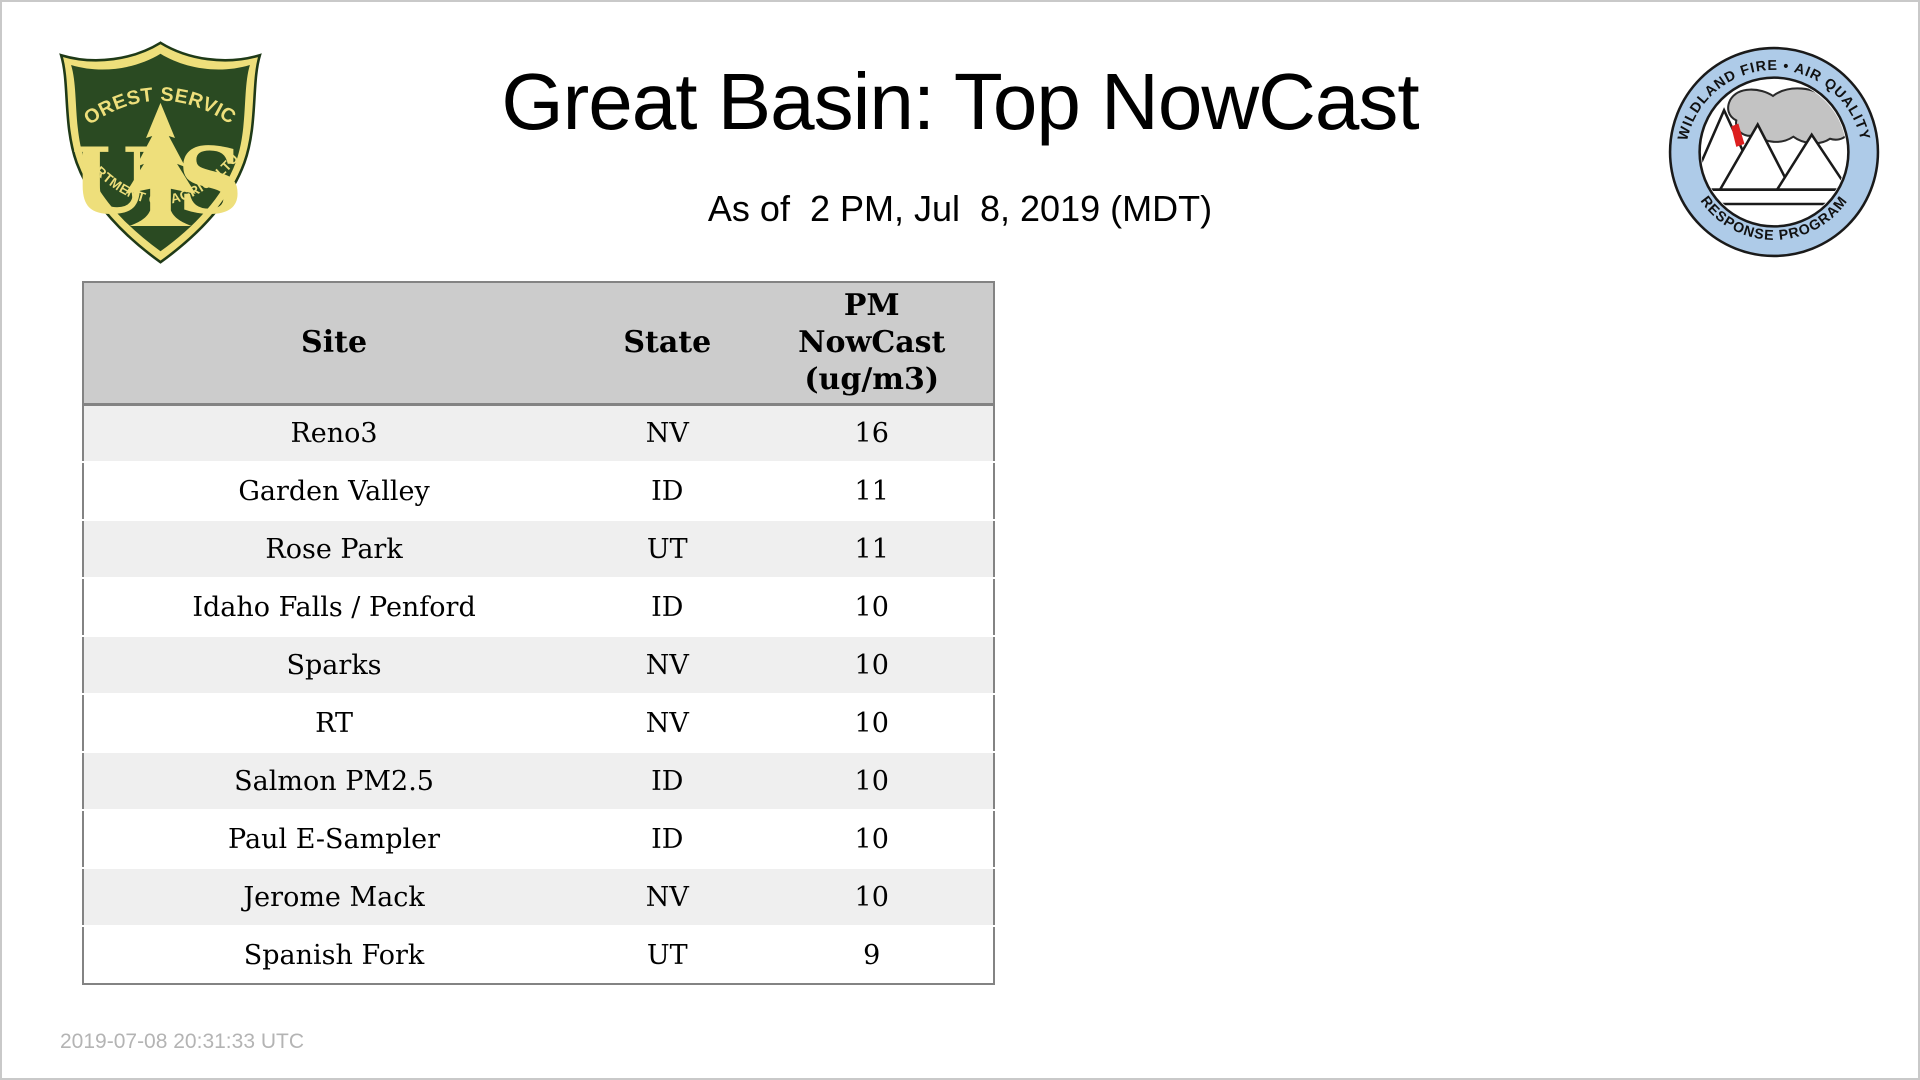 The height and width of the screenshot is (1080, 1920). I want to click on table-row: Idaho Falls / Penford ID 10, so click(538, 607).